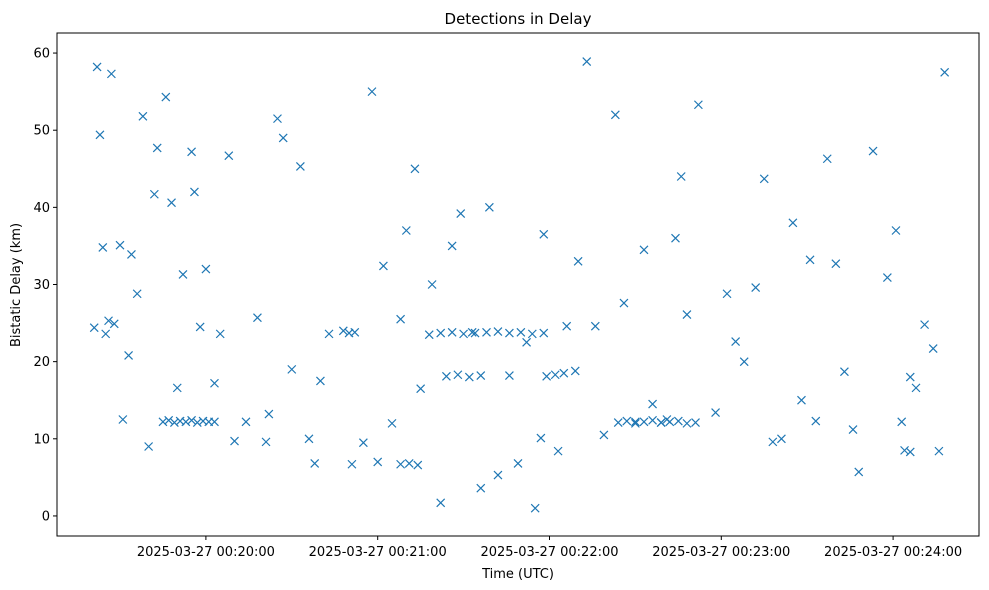  I want to click on y-axis: 0 10 20 30 40 50 60, so click(45, 285).